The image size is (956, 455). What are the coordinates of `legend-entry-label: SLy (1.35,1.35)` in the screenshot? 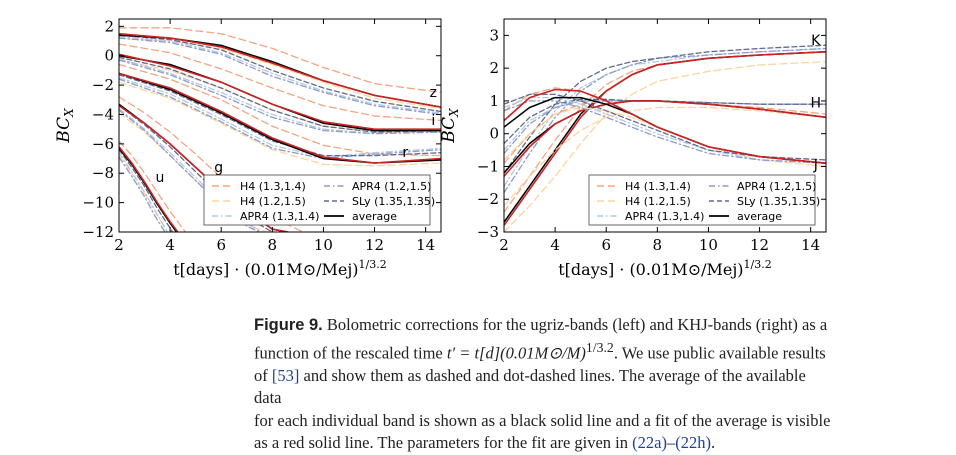 It's located at (778, 201).